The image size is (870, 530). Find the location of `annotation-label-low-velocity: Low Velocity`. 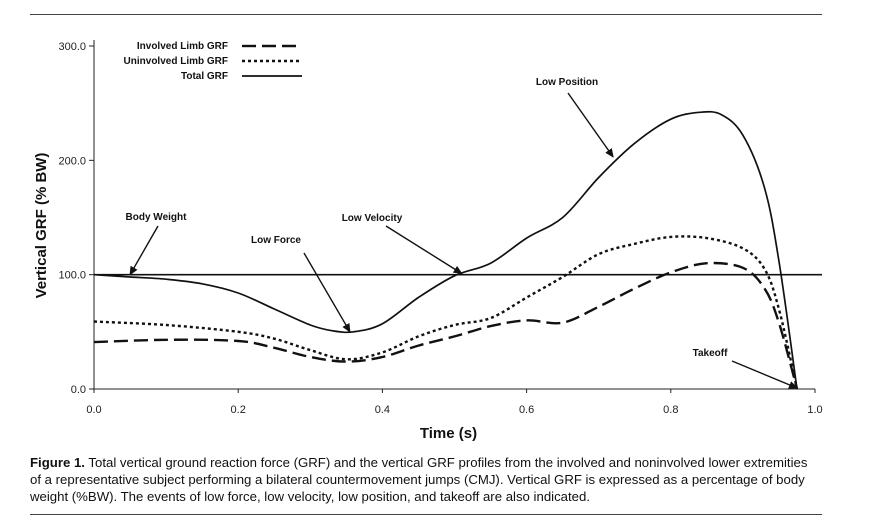

annotation-label-low-velocity: Low Velocity is located at coordinates (372, 218).